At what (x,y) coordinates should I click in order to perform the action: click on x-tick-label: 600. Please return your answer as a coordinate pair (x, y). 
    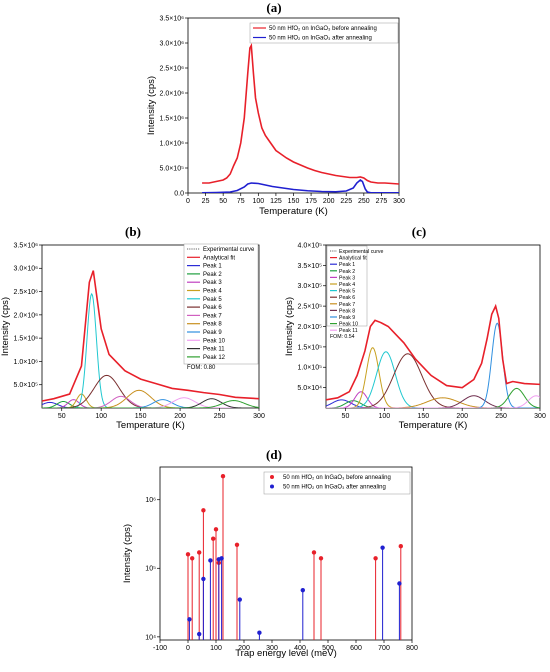
    Looking at the image, I should click on (356, 648).